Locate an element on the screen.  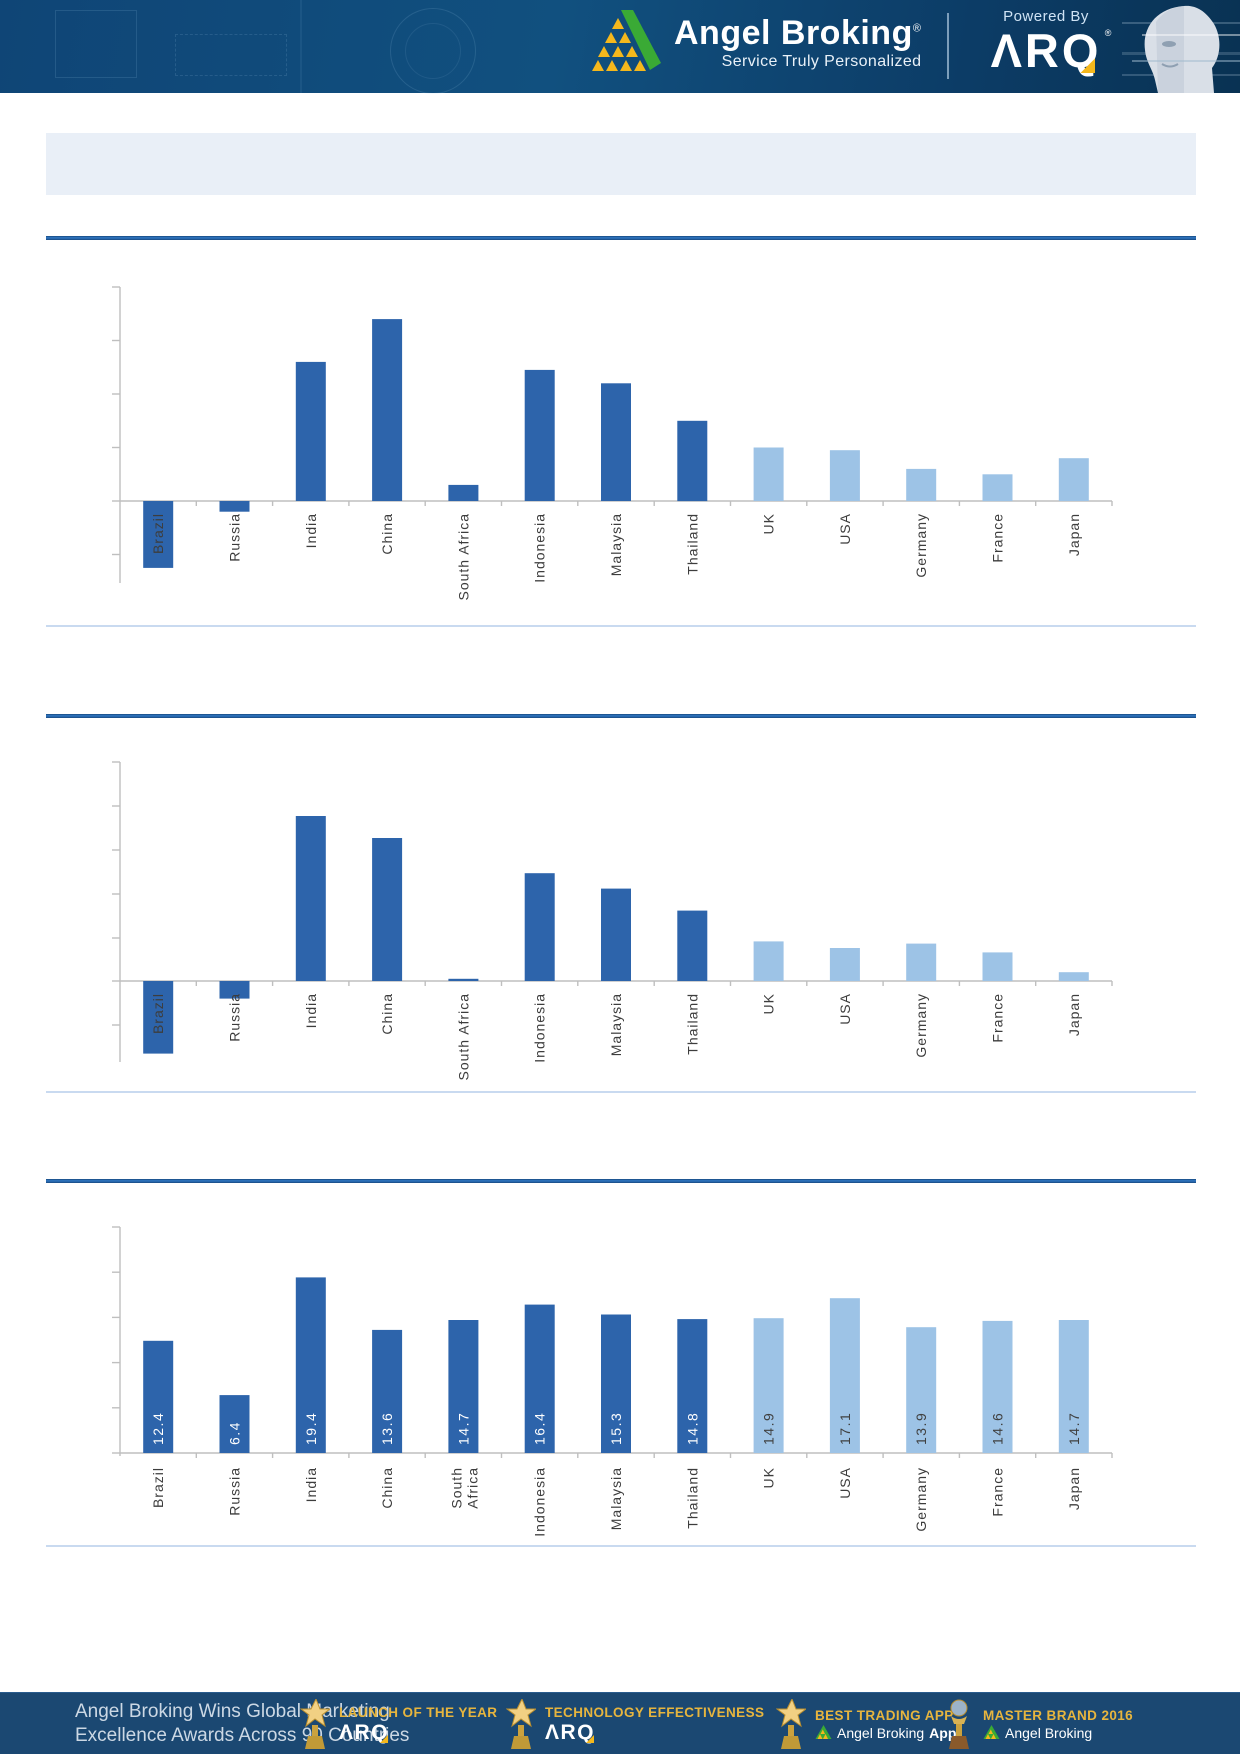
award-title: BEST TRADING APP is located at coordinates (884, 1715).